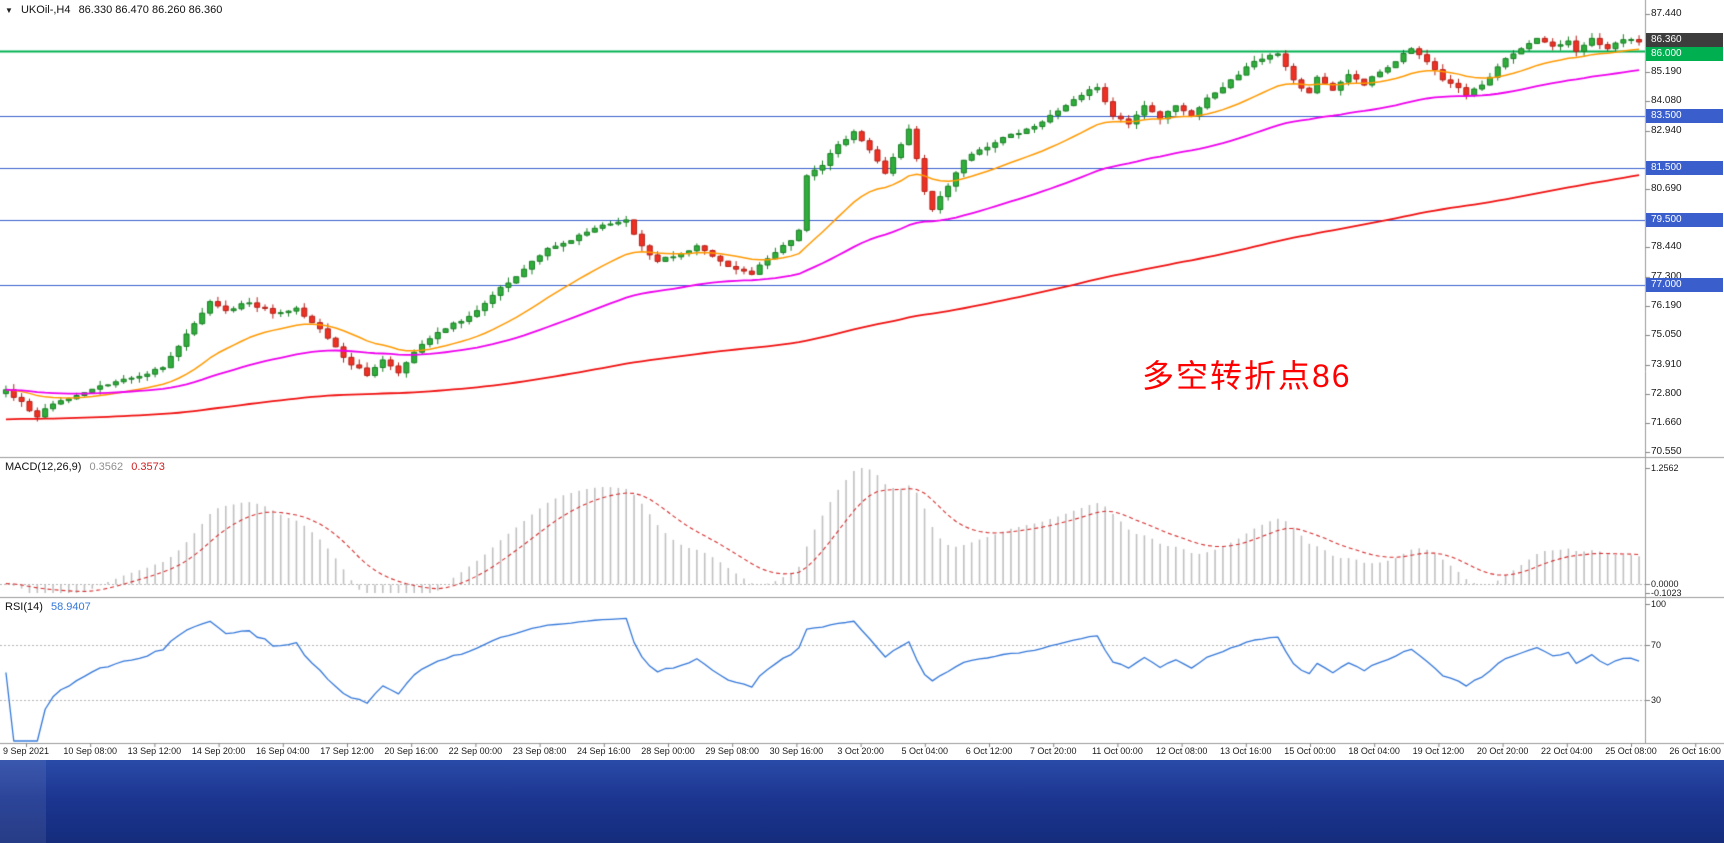  Describe the element at coordinates (1246, 751) in the screenshot. I see `time-label: 13 Oct 16:00` at that location.